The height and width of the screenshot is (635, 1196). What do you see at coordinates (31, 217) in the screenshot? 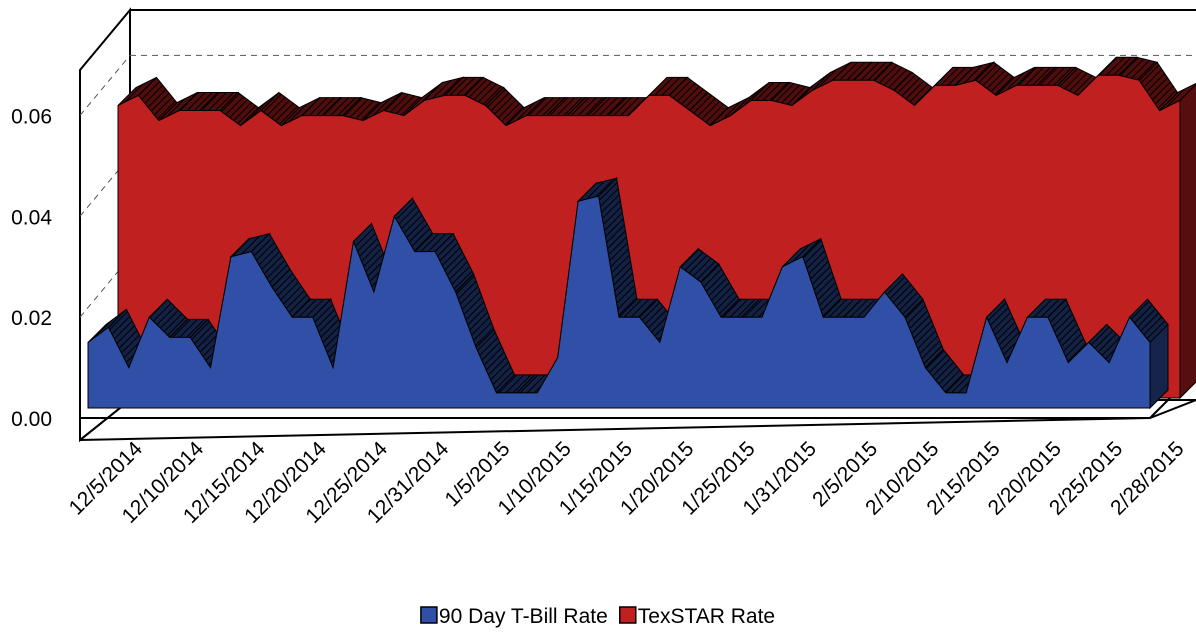
I see `y-tick-label: 0.04` at bounding box center [31, 217].